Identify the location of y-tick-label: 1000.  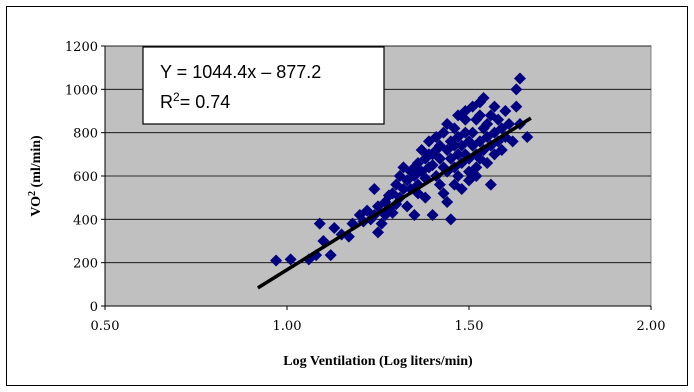
(81, 90).